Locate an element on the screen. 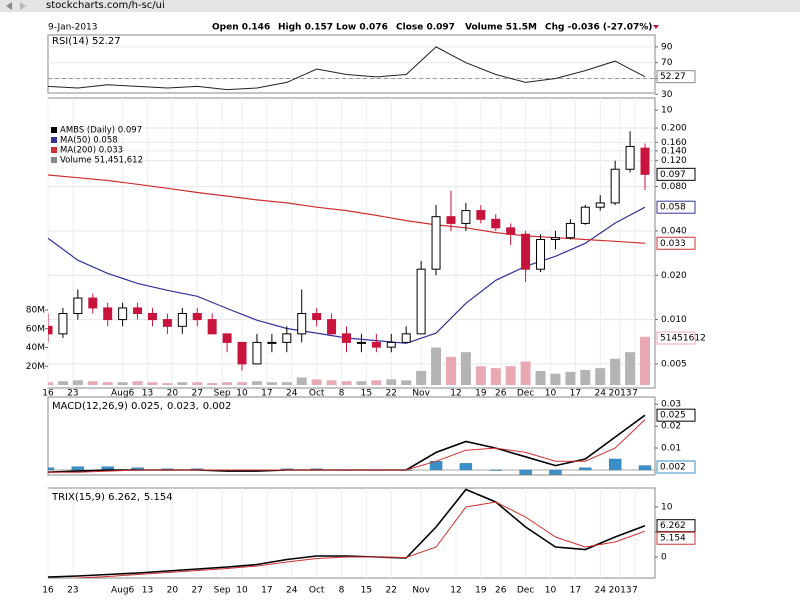  legend-label: AMBS (Daily) 0.097 is located at coordinates (101, 131).